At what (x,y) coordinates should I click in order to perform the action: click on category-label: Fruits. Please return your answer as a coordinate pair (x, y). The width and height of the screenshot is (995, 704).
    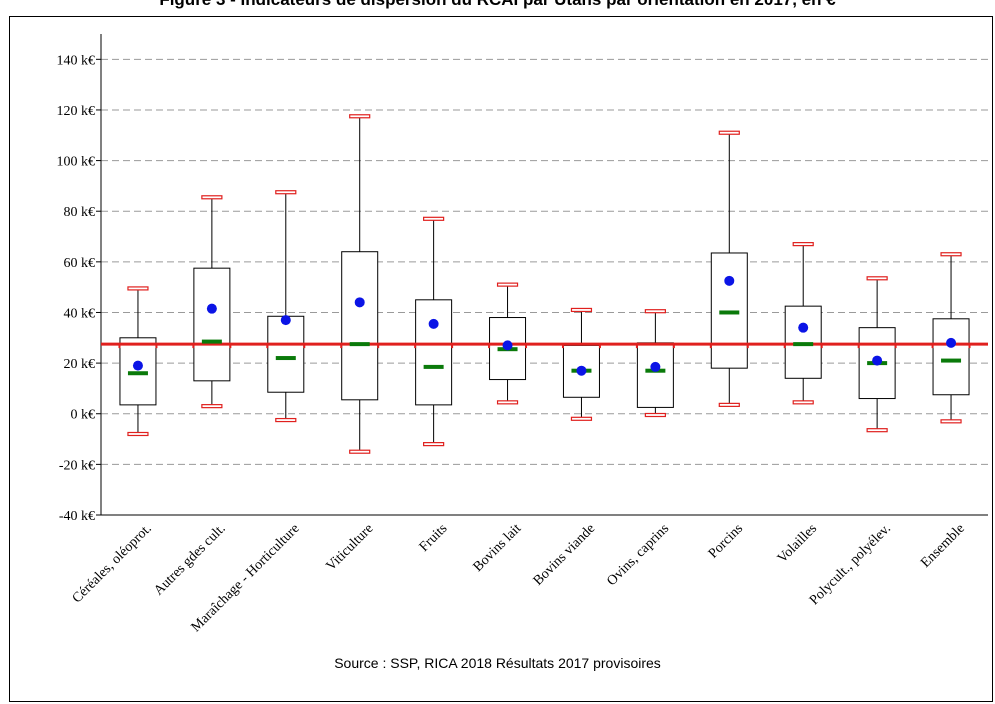
    Looking at the image, I should click on (434, 538).